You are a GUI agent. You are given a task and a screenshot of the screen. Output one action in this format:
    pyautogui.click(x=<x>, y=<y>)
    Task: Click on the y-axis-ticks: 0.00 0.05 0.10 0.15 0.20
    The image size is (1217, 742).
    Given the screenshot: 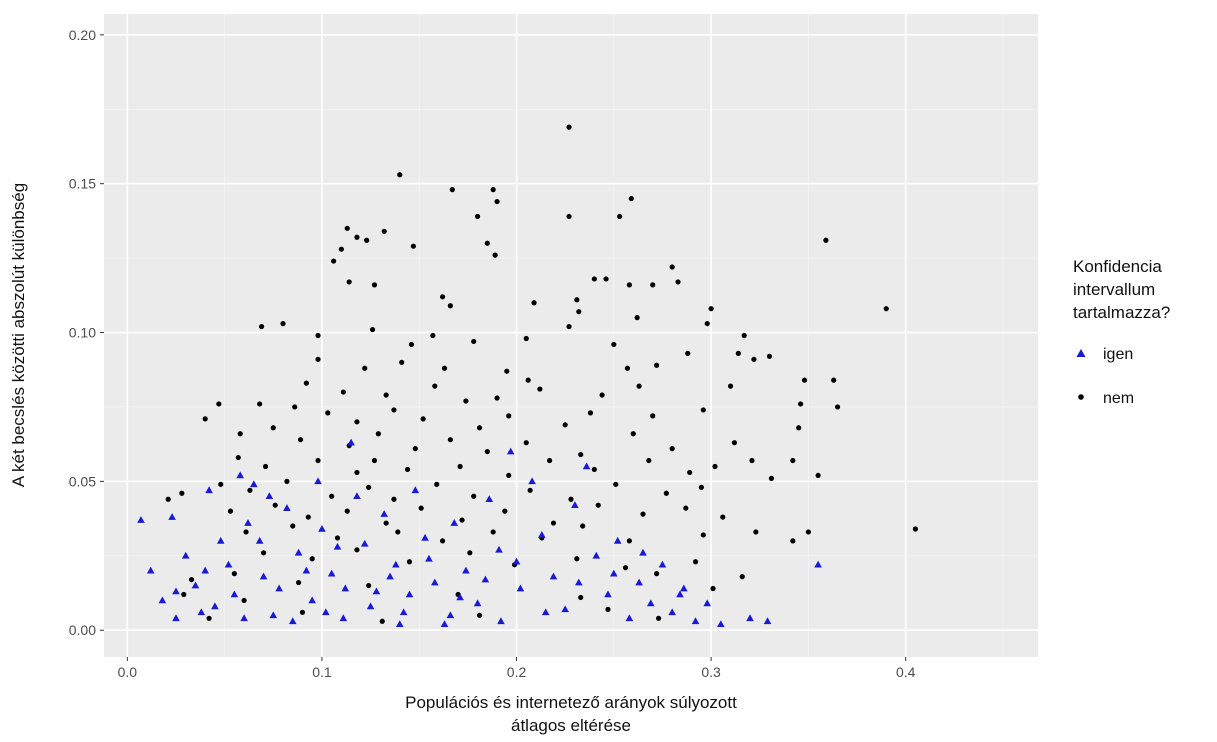 What is the action you would take?
    pyautogui.click(x=86, y=332)
    